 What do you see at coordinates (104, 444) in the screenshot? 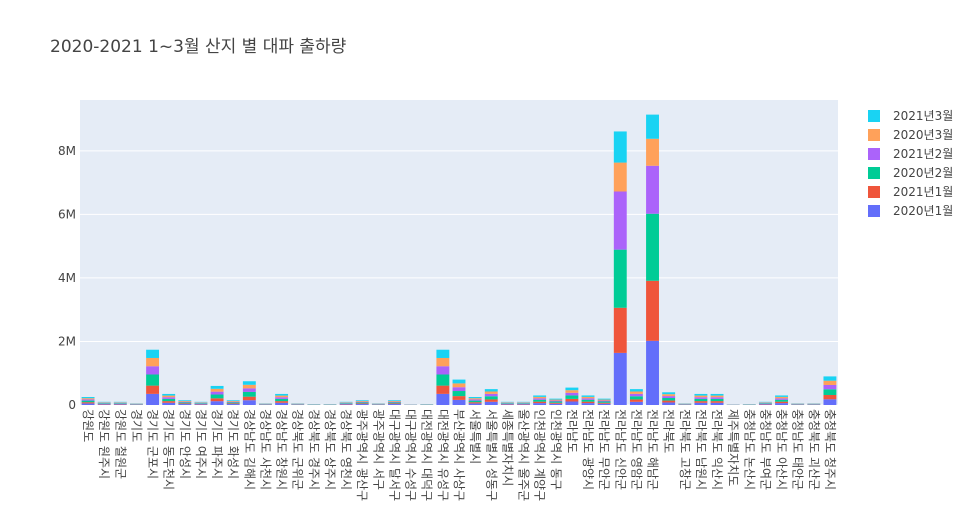
I see `x-tick-label: 강원도 원주시` at bounding box center [104, 444].